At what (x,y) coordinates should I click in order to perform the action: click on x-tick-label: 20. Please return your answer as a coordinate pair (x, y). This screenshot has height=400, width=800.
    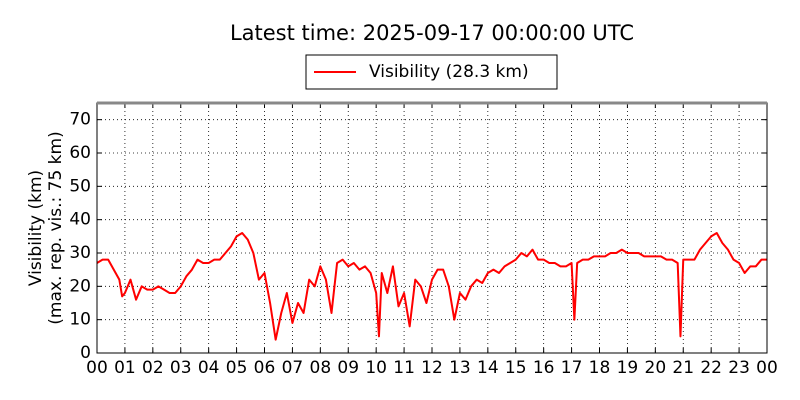
    Looking at the image, I should click on (656, 368).